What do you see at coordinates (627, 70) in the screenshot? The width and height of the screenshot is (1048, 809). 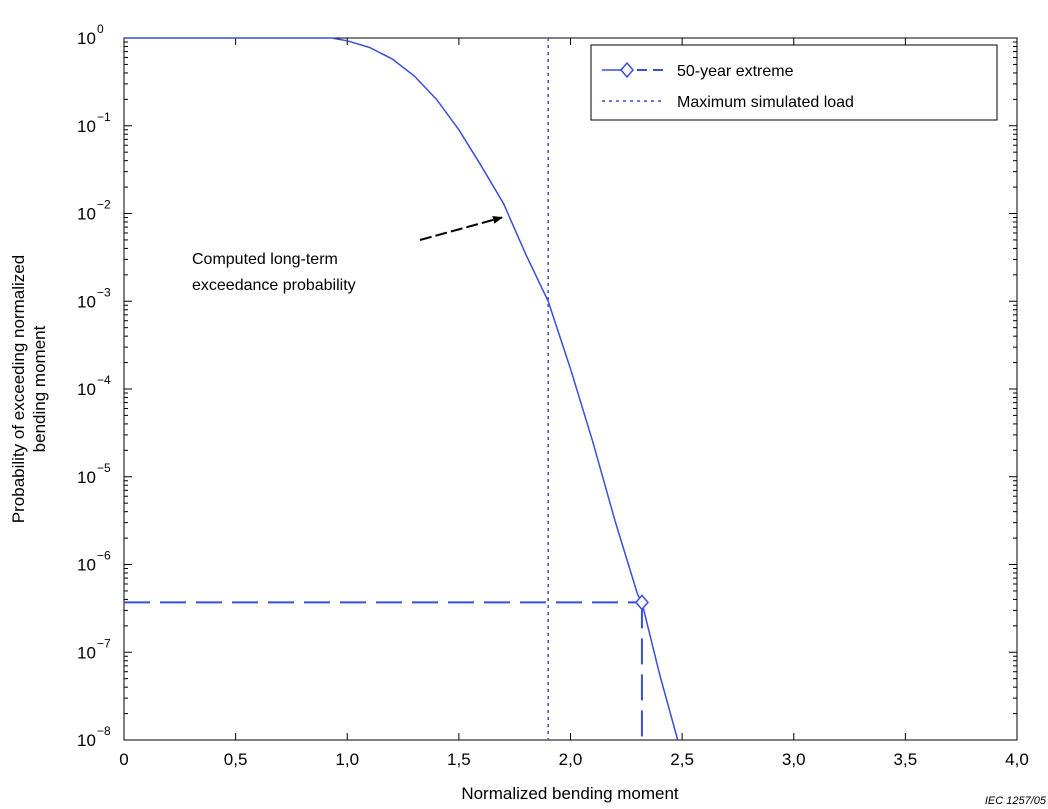 I see `legend-diamond-marker` at bounding box center [627, 70].